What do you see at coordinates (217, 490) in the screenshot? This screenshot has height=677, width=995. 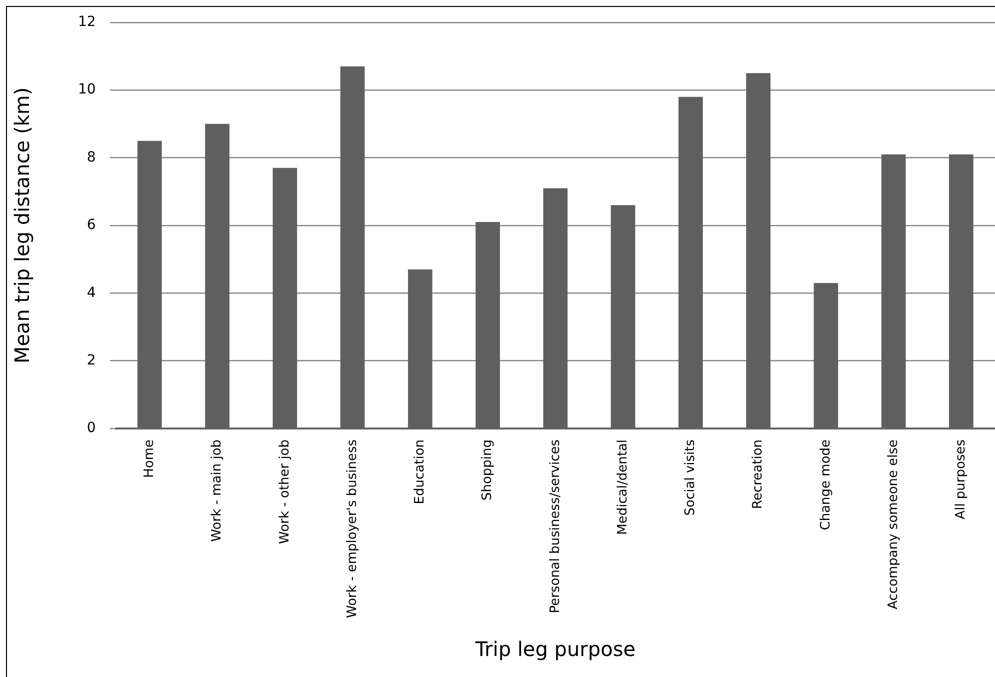 I see `x-tick-label: Work - main job` at bounding box center [217, 490].